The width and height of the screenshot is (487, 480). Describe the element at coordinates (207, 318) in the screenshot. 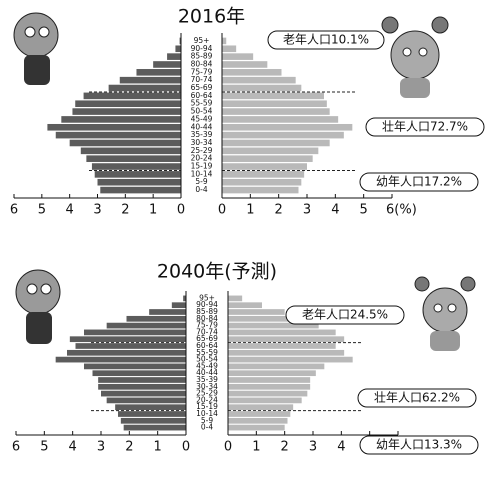

I see `age-label: 80-84` at that location.